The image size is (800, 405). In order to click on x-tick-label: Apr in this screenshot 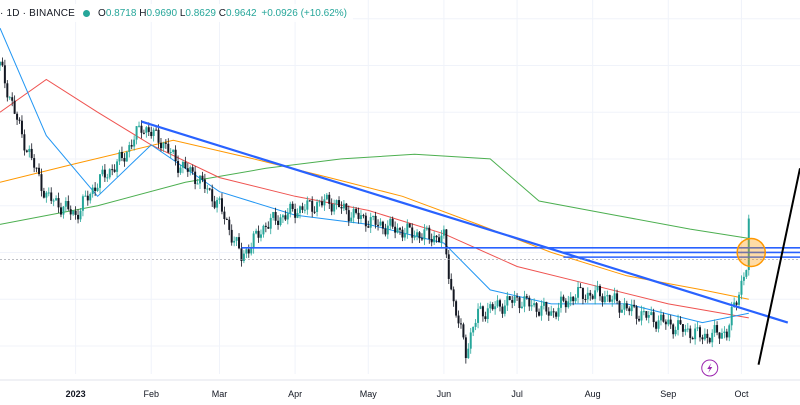, I will do `click(295, 394)`.